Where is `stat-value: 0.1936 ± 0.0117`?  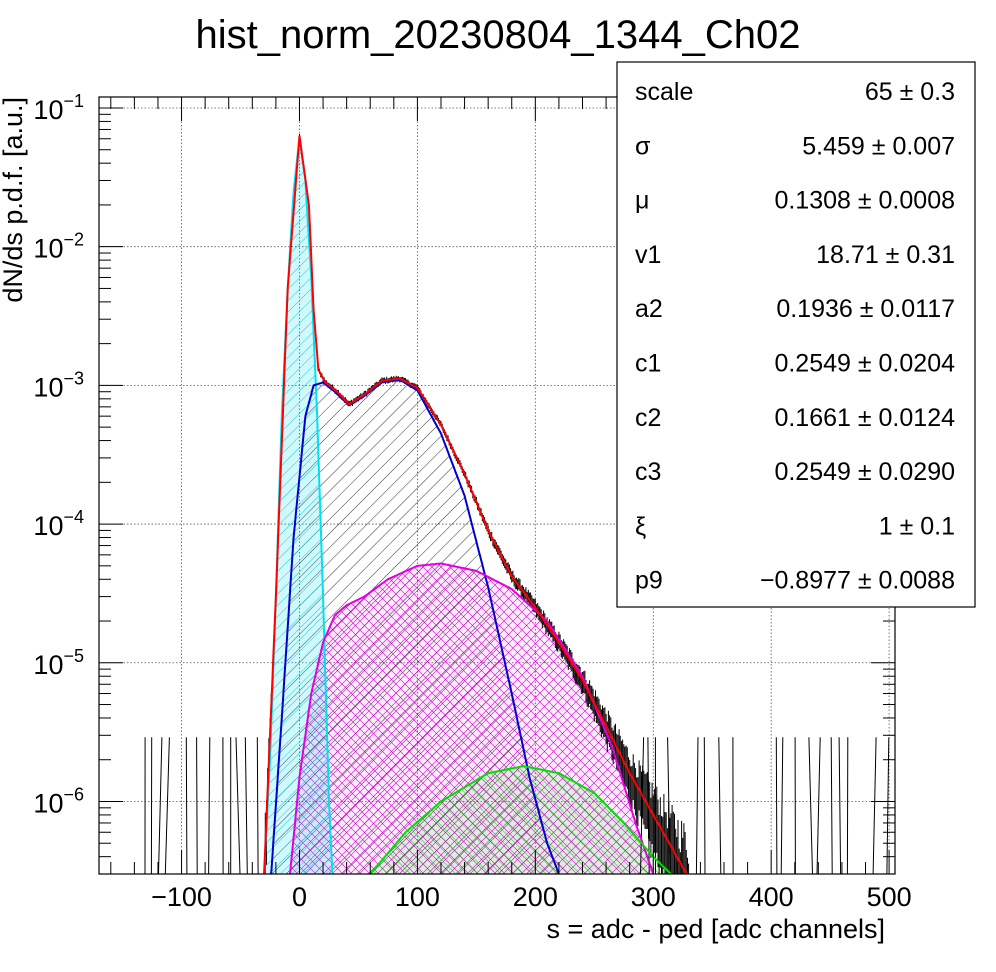 stat-value: 0.1936 ± 0.0117 is located at coordinates (865, 309).